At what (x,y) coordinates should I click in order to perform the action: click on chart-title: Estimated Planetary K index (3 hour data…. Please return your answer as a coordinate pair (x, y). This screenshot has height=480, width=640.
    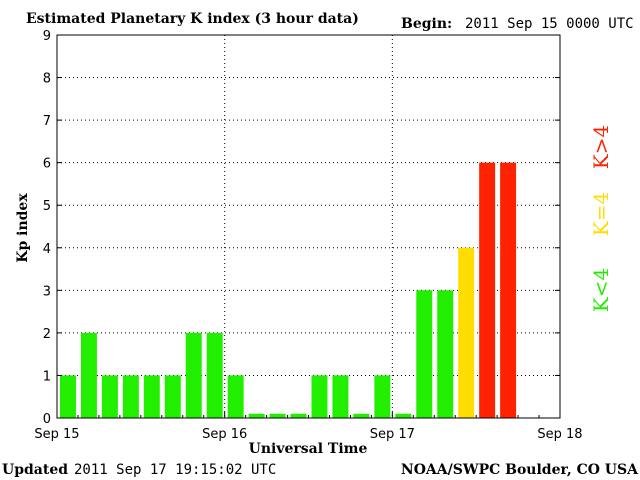
    Looking at the image, I should click on (192, 19).